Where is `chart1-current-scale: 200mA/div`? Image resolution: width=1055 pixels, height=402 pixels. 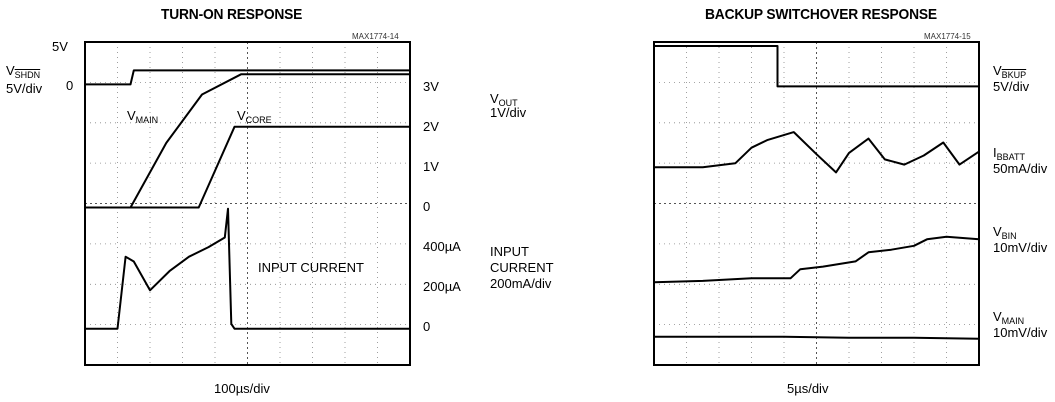 chart1-current-scale: 200mA/div is located at coordinates (521, 283).